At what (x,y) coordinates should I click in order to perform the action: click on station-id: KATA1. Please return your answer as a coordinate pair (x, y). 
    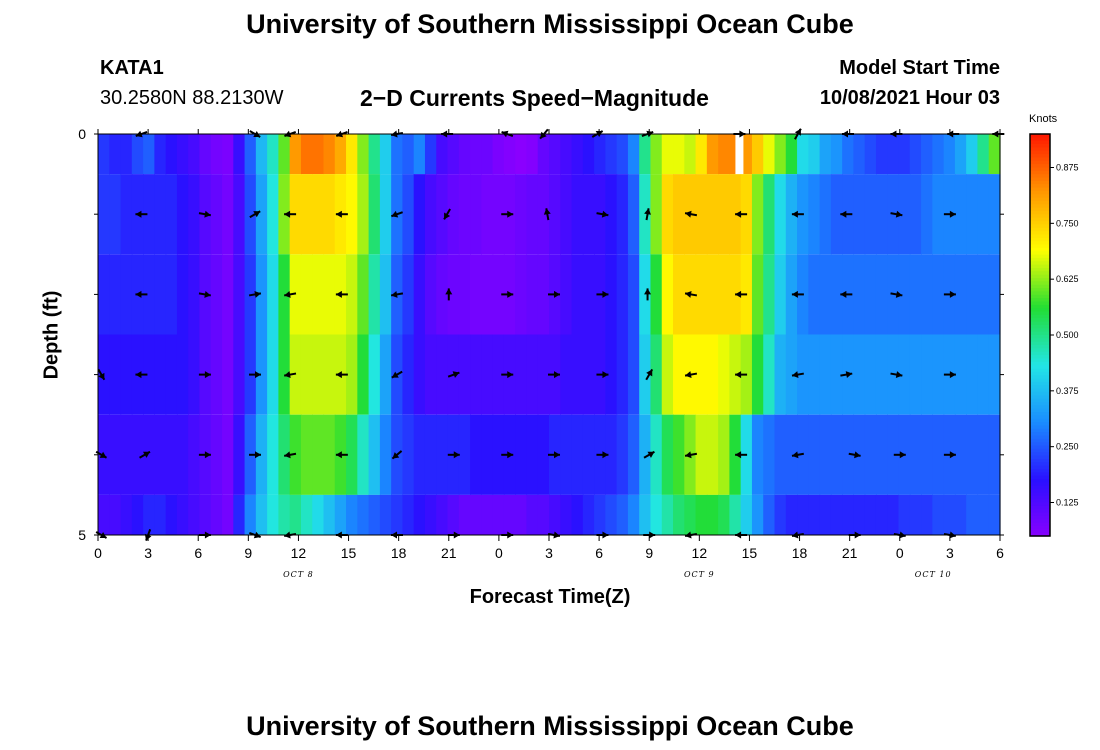
    Looking at the image, I should click on (132, 68).